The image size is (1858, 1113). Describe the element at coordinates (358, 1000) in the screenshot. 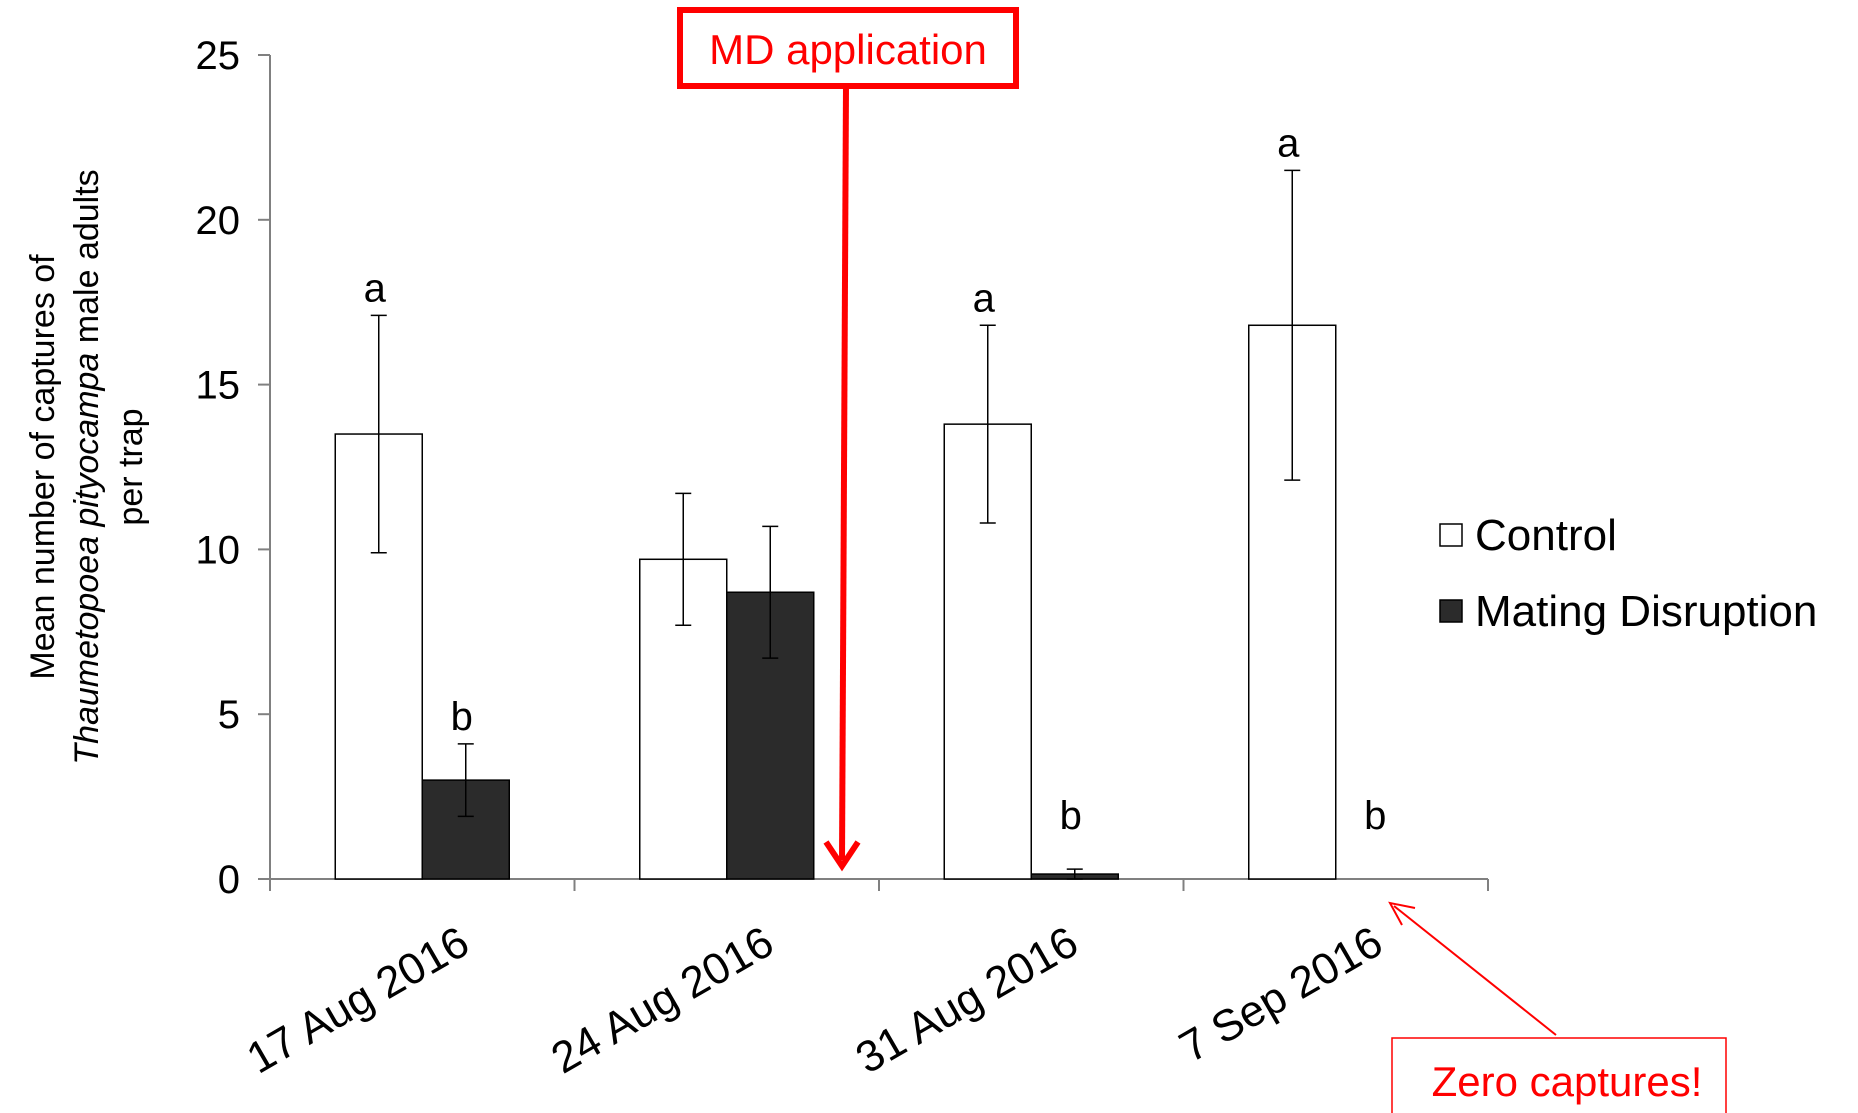

I see `x-category-label: 17 Aug 2016` at that location.